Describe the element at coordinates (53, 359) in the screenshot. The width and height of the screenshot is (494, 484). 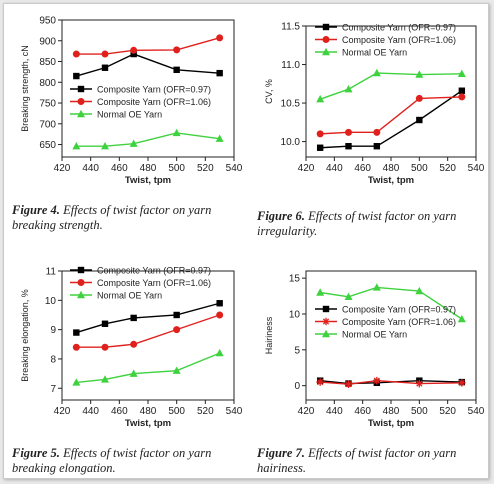
I see `y-tick-label: 8` at that location.